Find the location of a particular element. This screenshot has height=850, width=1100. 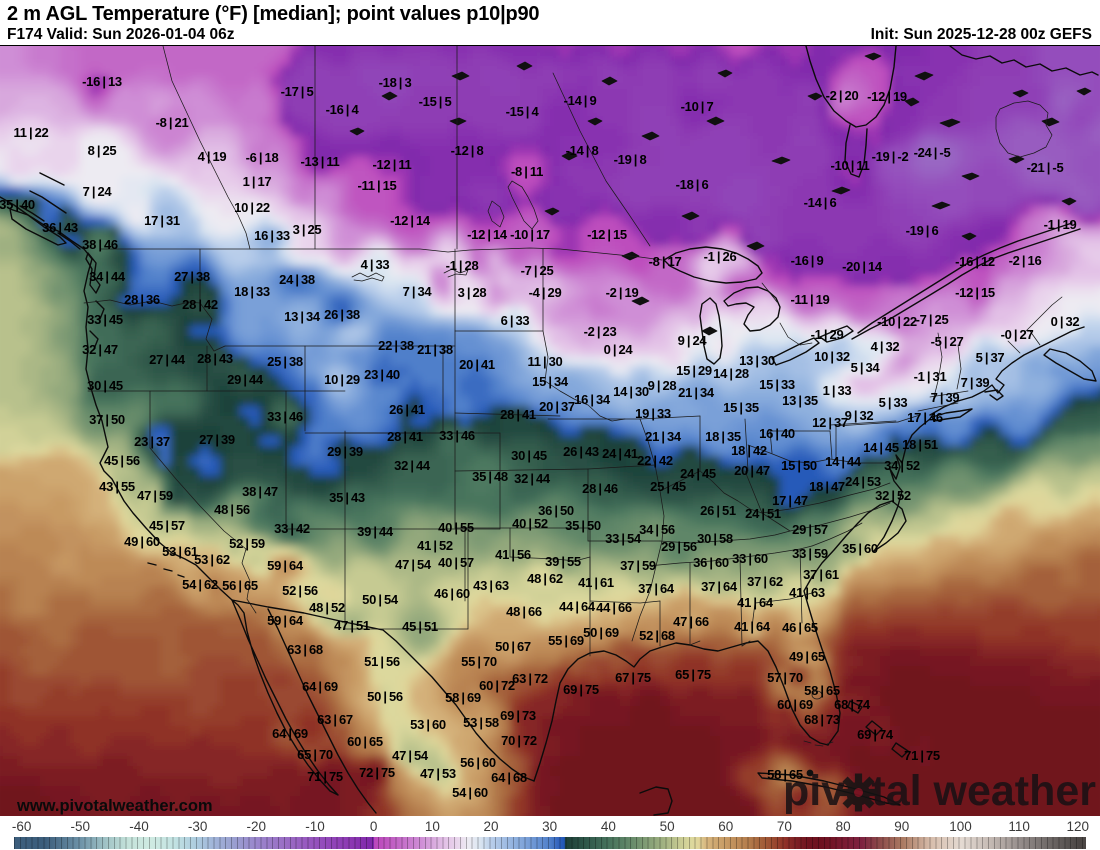

svg-text: 48 | 52 is located at coordinates (327, 607).